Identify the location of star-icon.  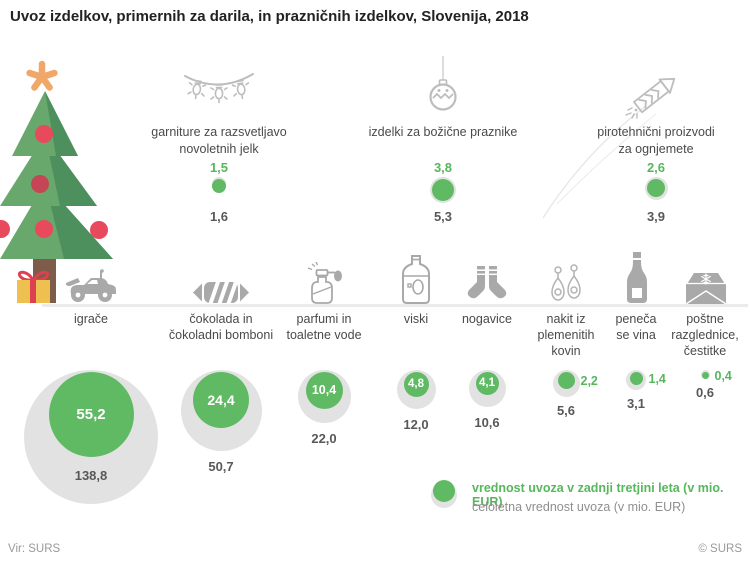
(42, 75).